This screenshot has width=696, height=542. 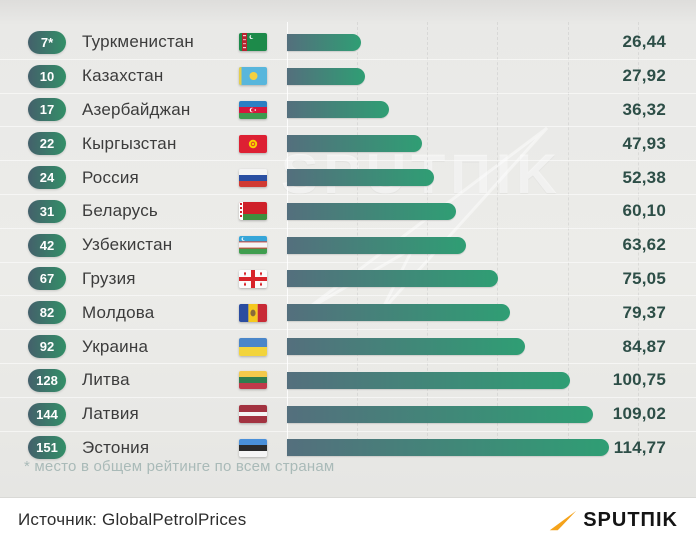 I want to click on table-row: 144 Латвия 109,02, so click(x=348, y=415).